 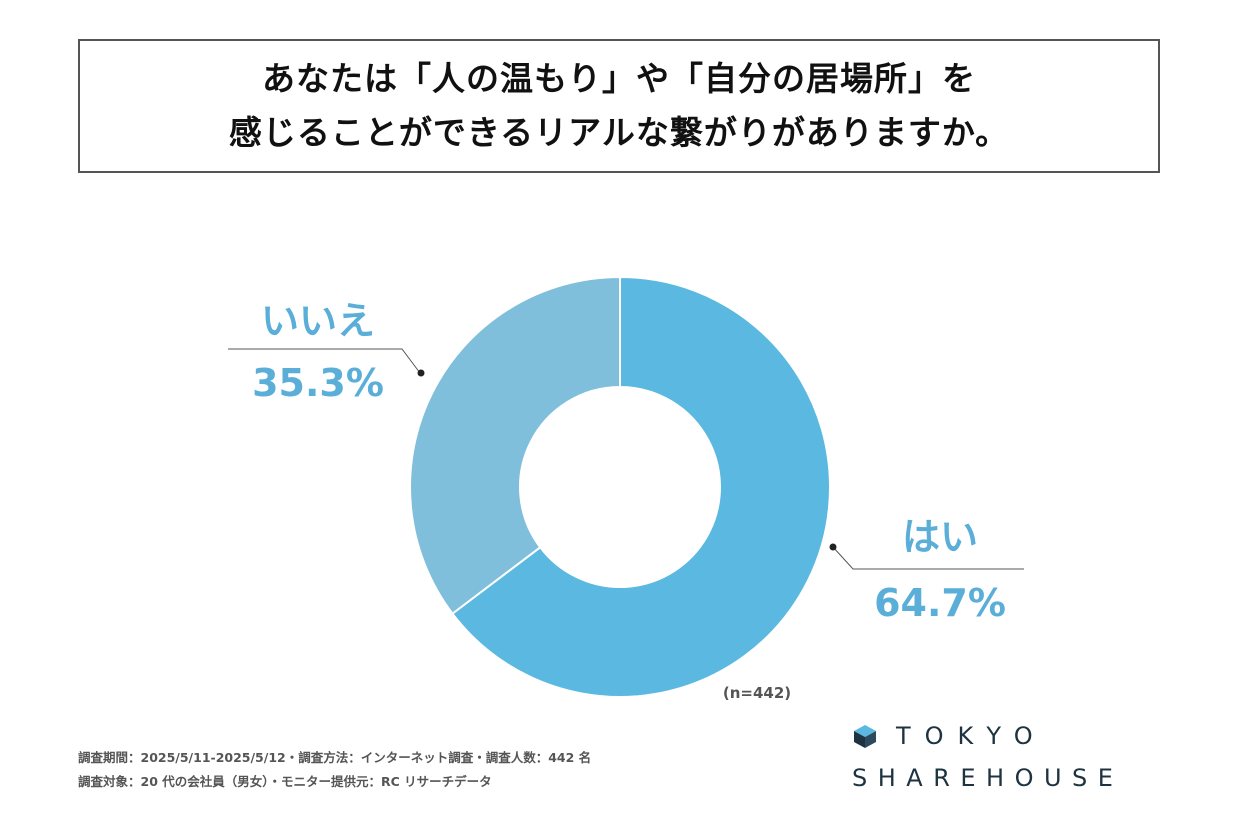 What do you see at coordinates (285, 781) in the screenshot?
I see `survey-info-line2: 調査対象：20 代の会社員（男女）・モニター提供元：RC リサーチデータ` at bounding box center [285, 781].